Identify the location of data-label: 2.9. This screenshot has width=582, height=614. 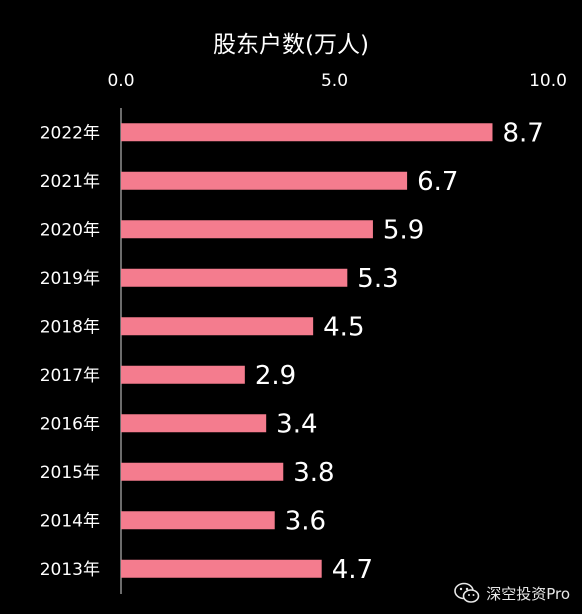
(275, 376).